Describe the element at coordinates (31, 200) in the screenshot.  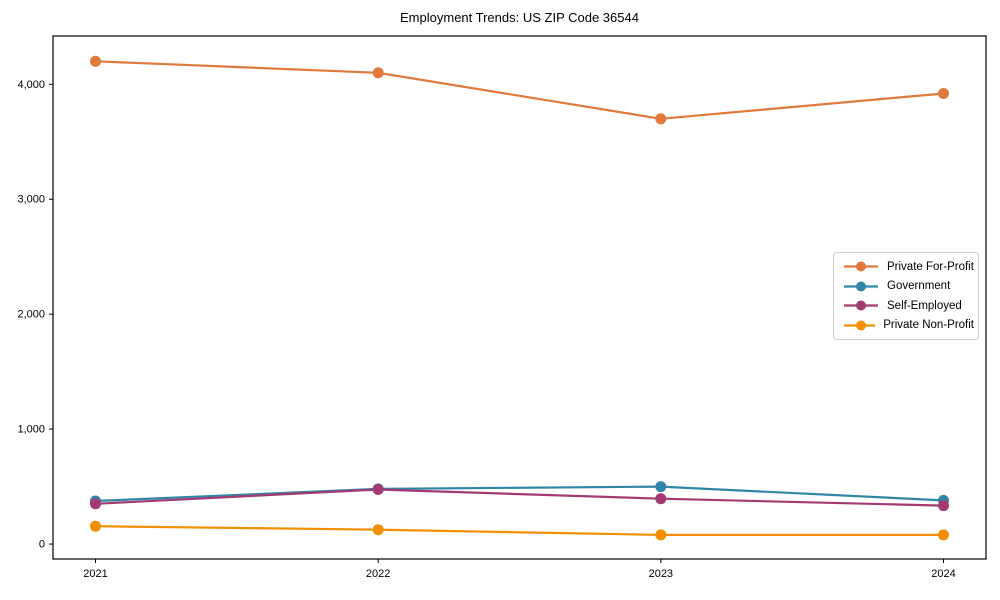
I see `y-tick-label: 3,000` at that location.